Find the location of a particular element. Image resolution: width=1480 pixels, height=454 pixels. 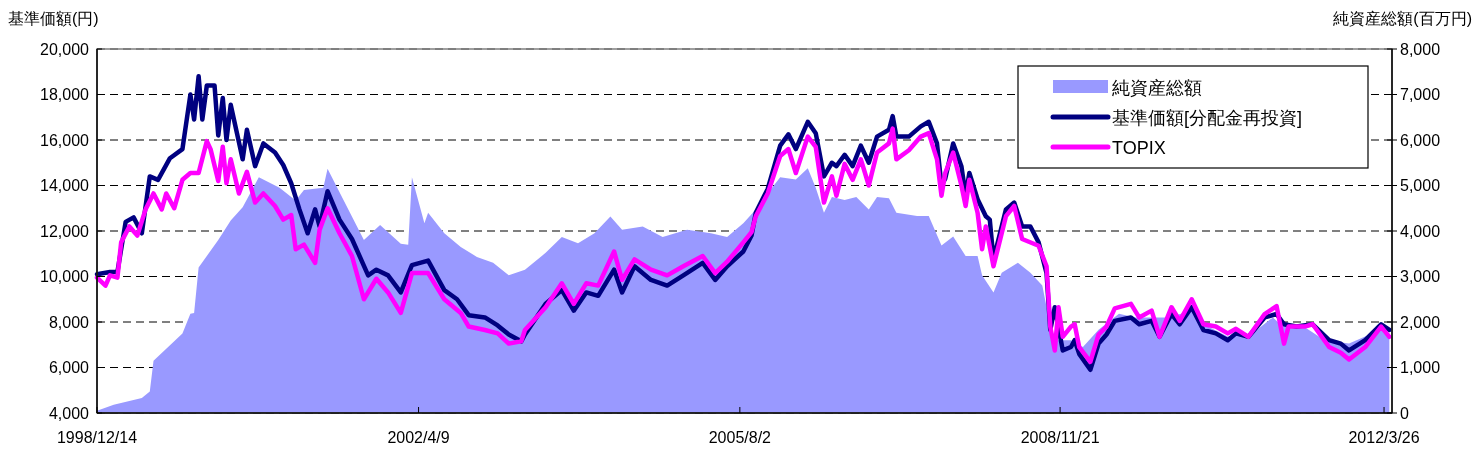

x-tick-label: 2002/4/9 is located at coordinates (418, 437).